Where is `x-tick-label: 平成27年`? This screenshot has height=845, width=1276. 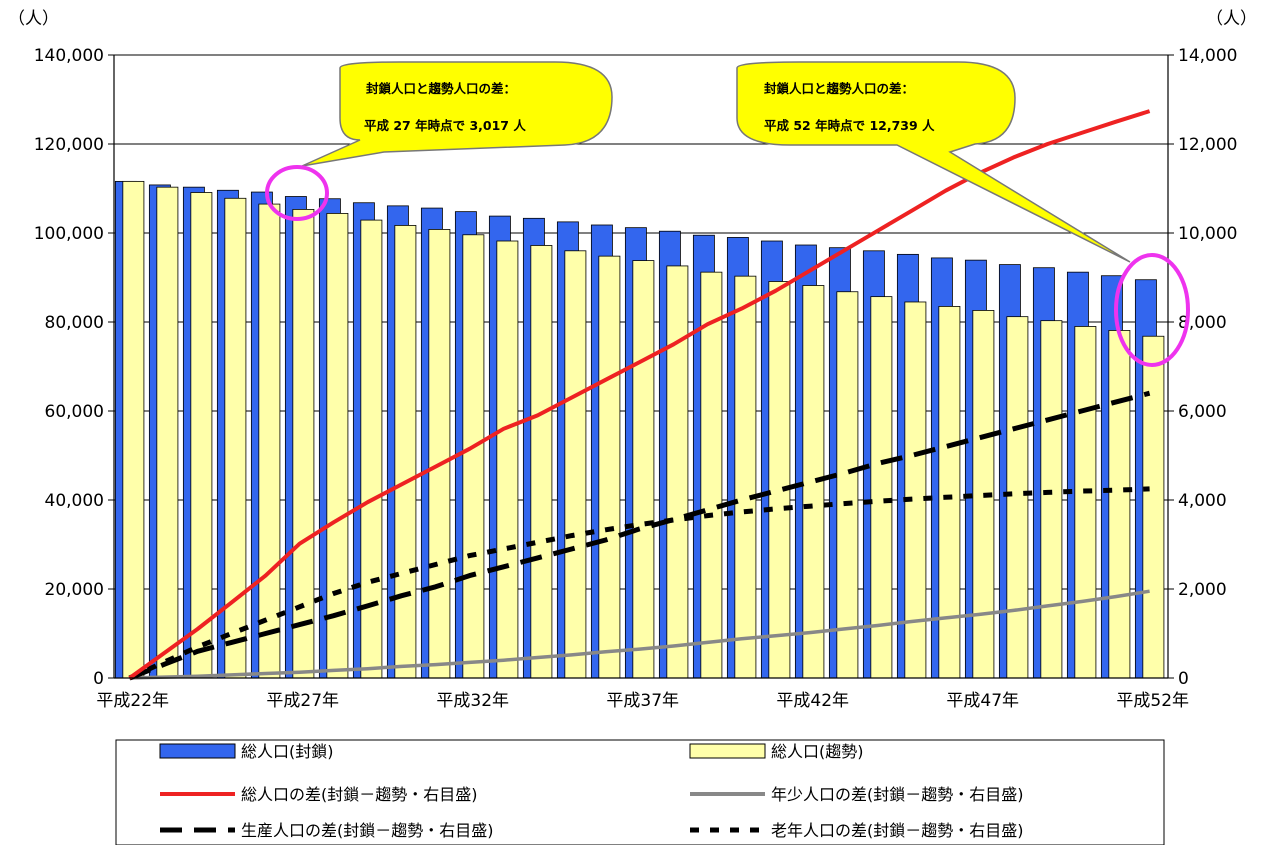 x-tick-label: 平成27年 is located at coordinates (302, 701).